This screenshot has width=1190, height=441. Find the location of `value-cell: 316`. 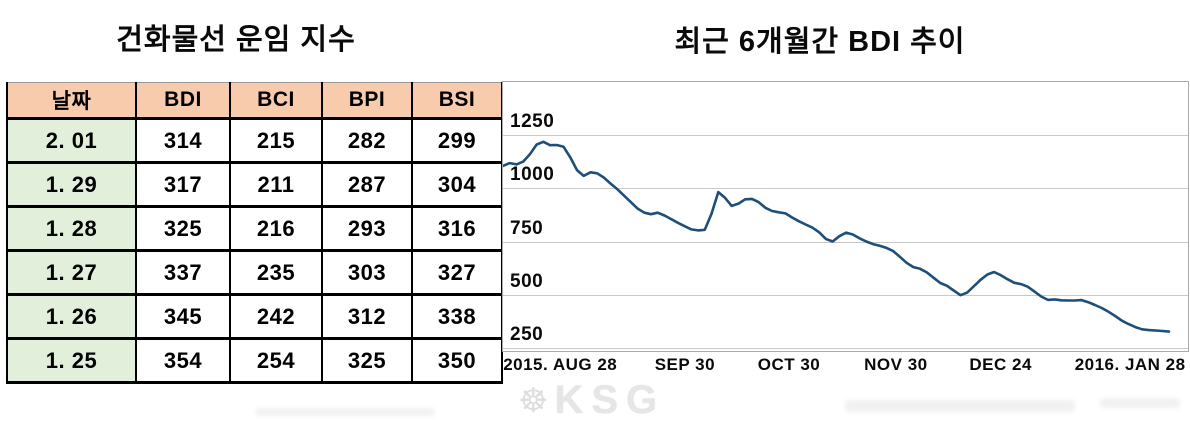

value-cell: 316 is located at coordinates (457, 228).